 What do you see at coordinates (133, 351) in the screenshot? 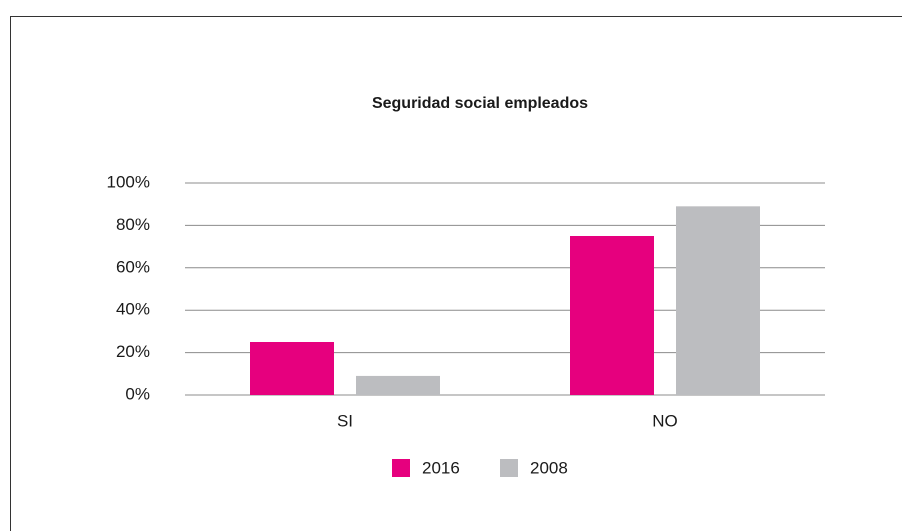
I see `y-tick-label: 20%` at bounding box center [133, 351].